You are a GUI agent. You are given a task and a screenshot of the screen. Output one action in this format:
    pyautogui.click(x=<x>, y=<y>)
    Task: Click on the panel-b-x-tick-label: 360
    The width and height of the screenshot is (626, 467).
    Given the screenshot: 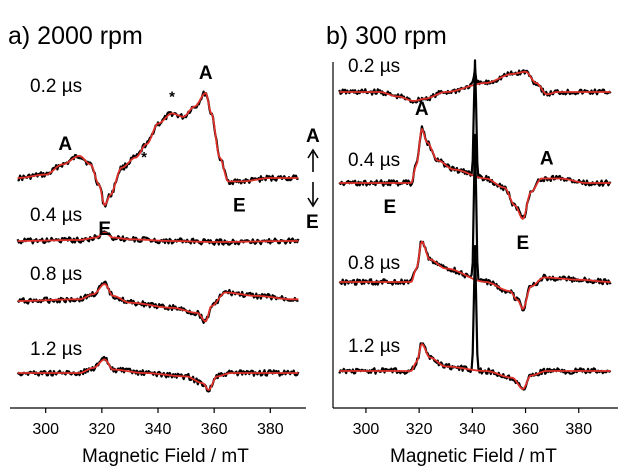 What is the action you would take?
    pyautogui.click(x=525, y=429)
    